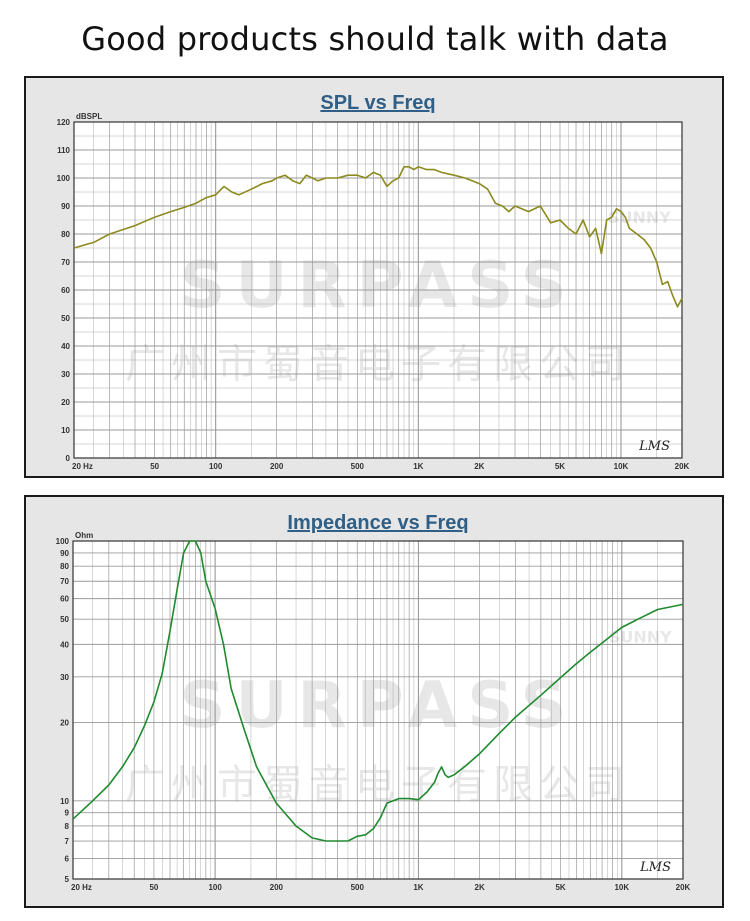  What do you see at coordinates (67, 879) in the screenshot?
I see `y-tick-label: 5` at bounding box center [67, 879].